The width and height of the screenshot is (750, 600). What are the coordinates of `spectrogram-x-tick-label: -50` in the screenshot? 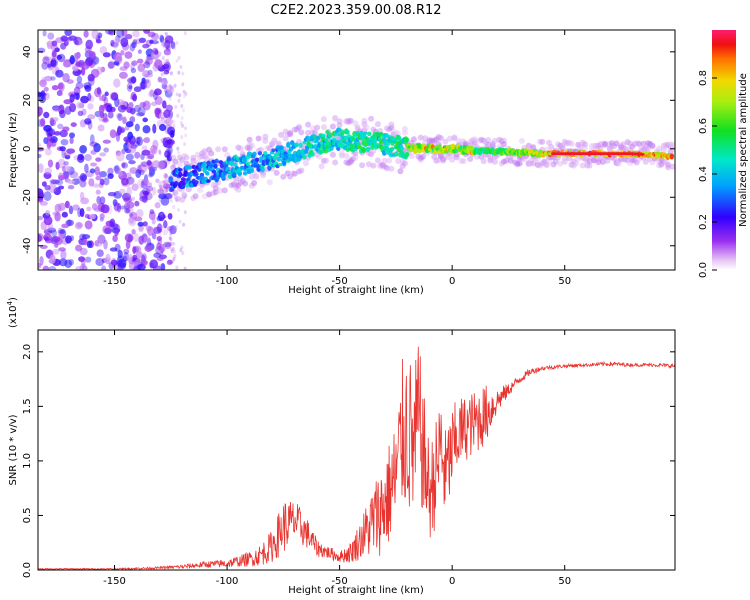 It's located at (339, 281).